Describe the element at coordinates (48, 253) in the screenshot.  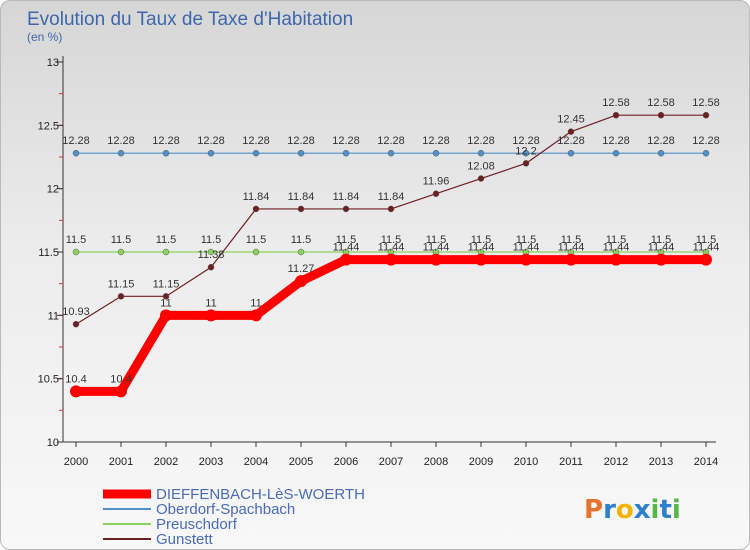
I see `y-tick-label: 11.5` at that location.